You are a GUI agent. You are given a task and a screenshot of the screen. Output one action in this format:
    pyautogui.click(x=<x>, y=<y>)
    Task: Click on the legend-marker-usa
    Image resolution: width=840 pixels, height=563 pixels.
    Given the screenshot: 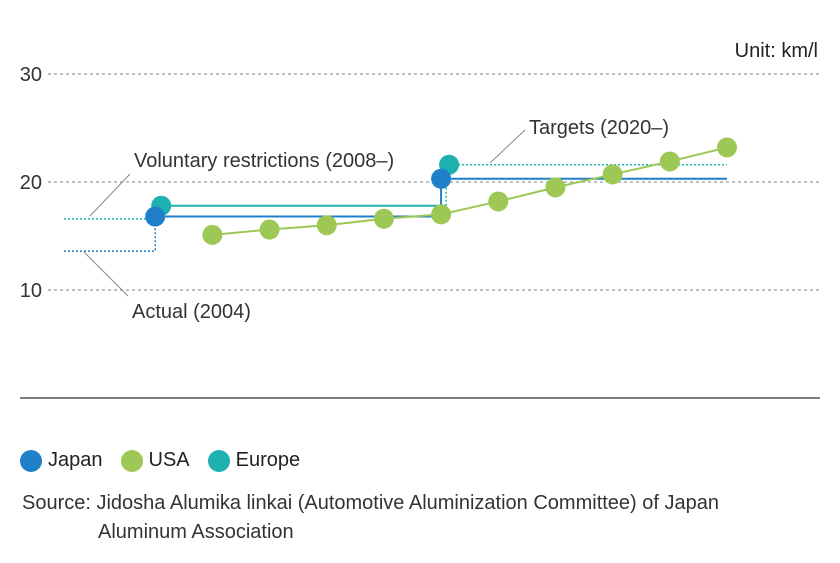 What is the action you would take?
    pyautogui.click(x=131, y=460)
    